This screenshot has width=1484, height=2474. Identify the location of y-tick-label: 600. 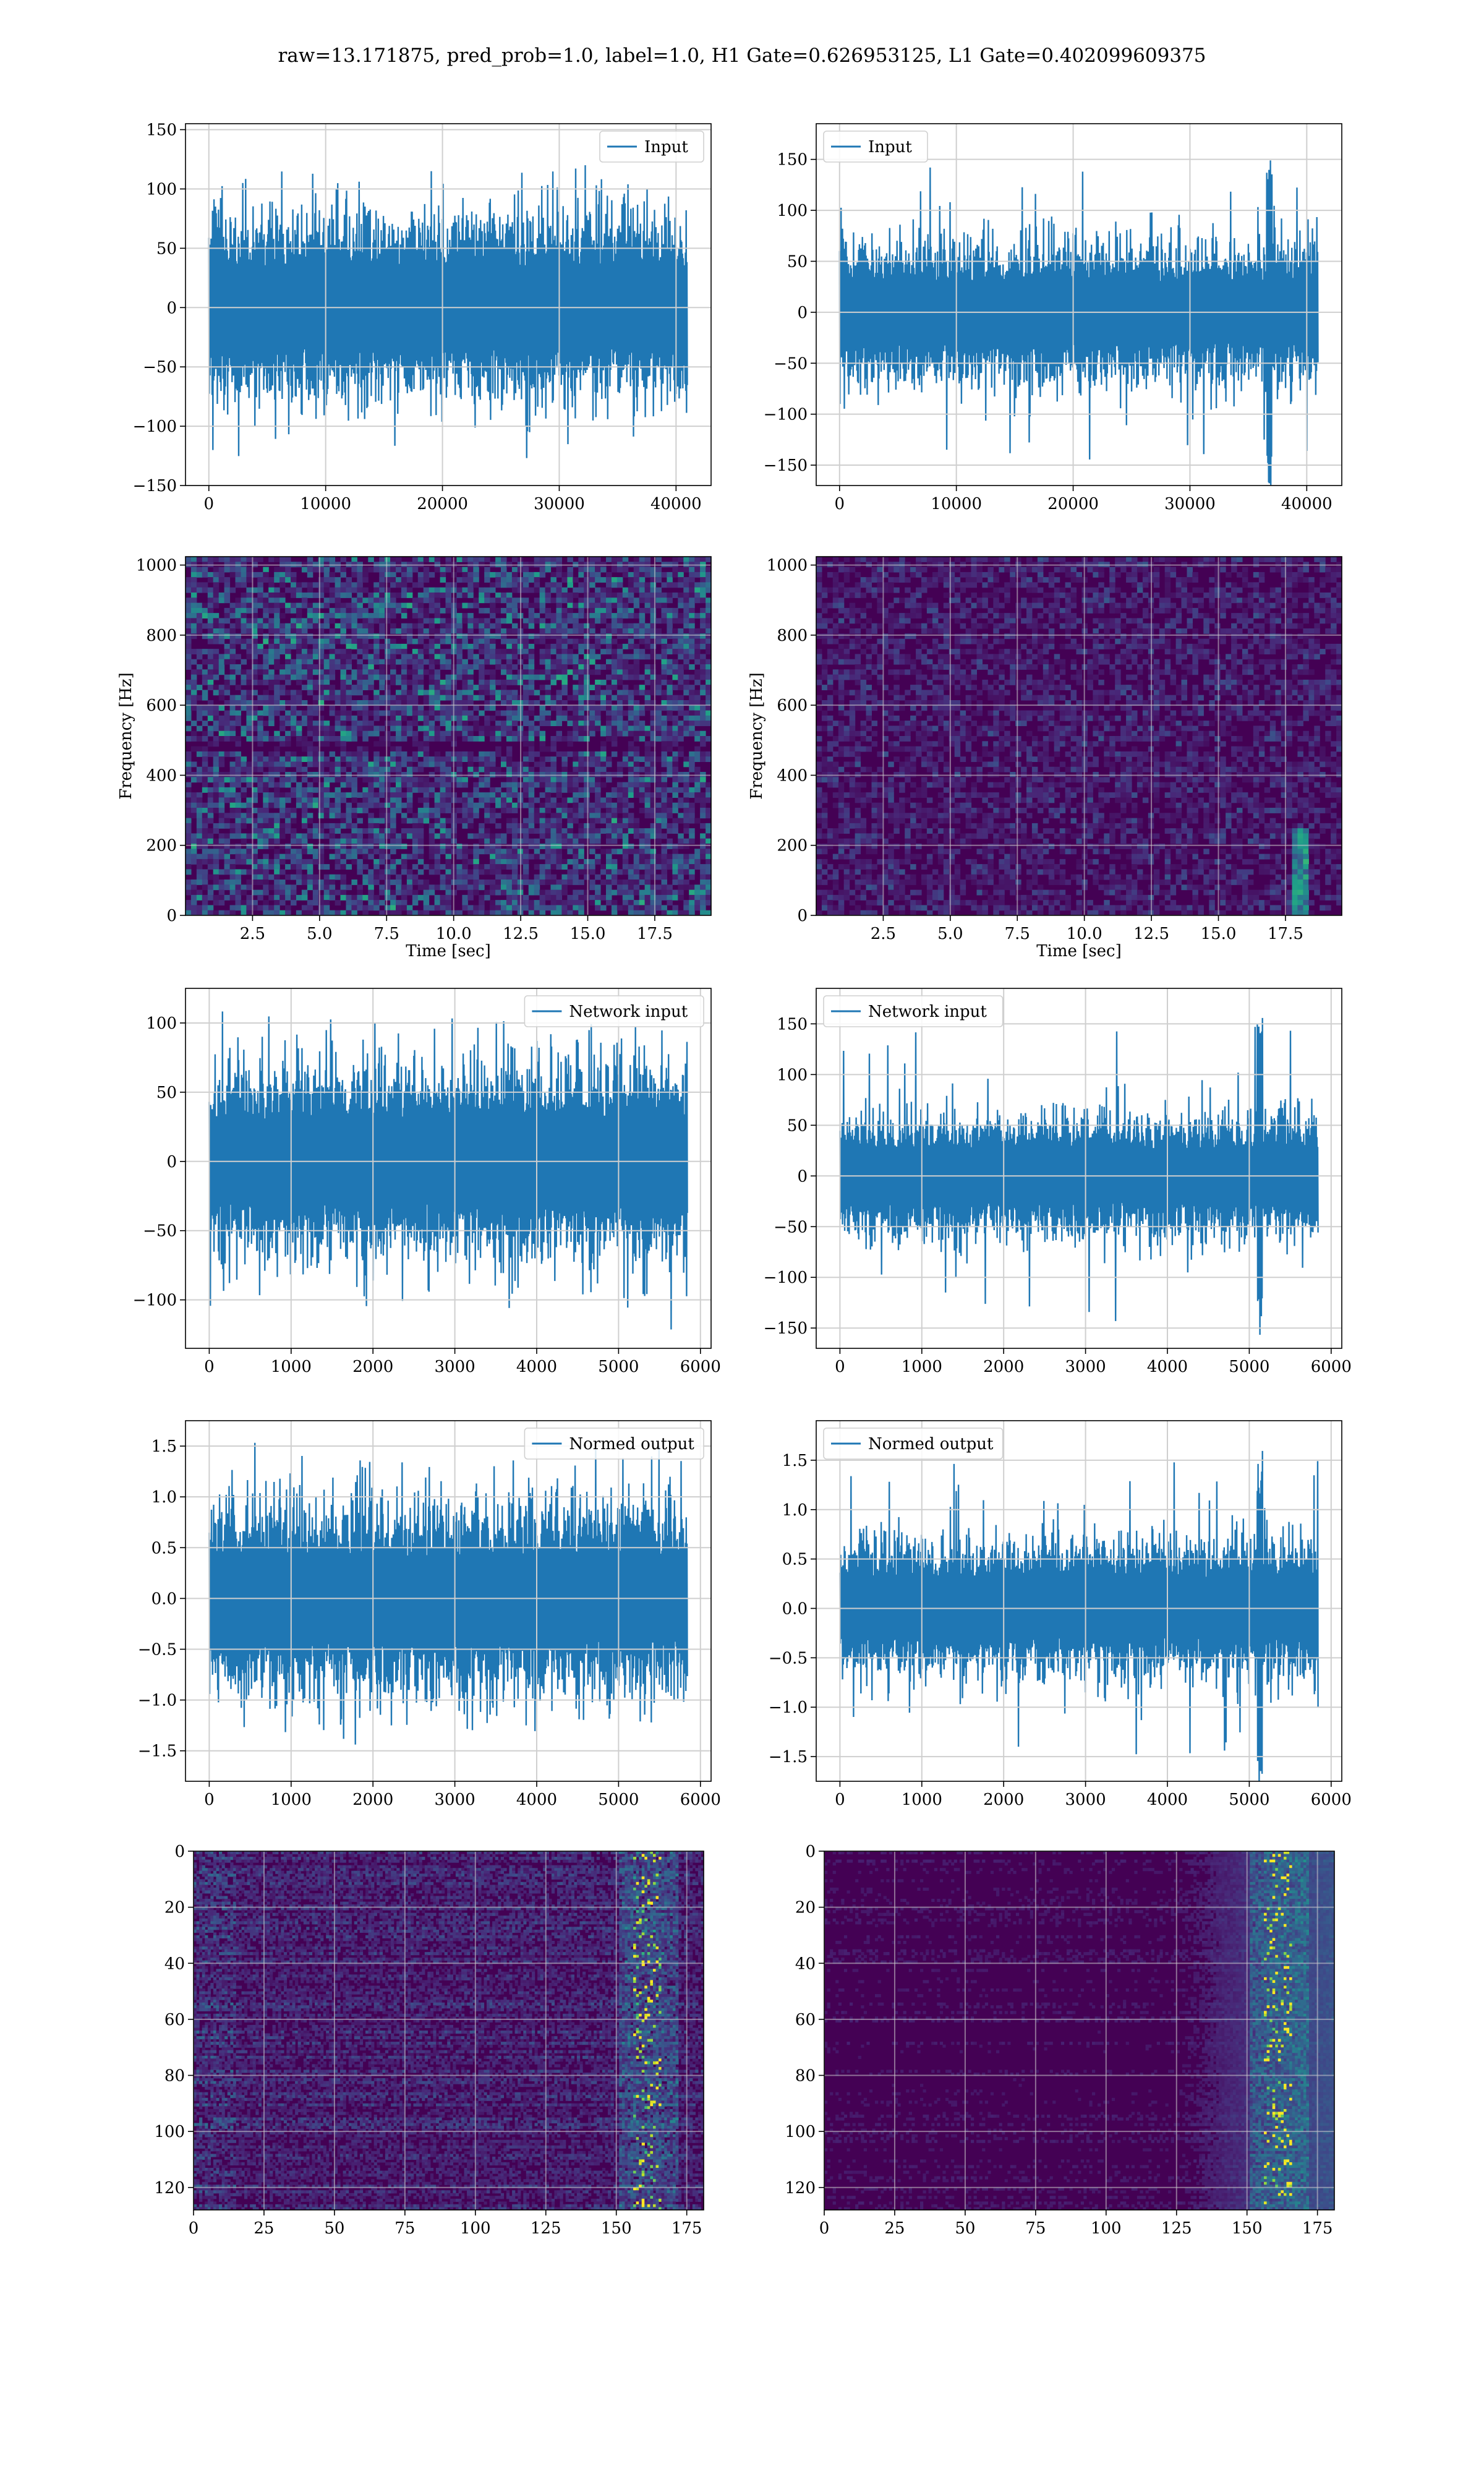
(792, 705).